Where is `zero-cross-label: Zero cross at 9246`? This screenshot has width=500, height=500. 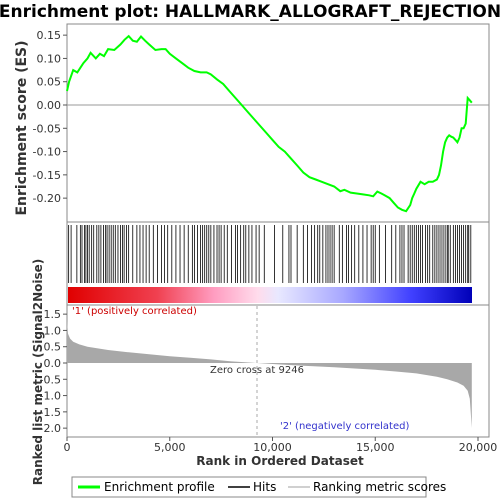
zero-cross-label: Zero cross at 9246 is located at coordinates (257, 370).